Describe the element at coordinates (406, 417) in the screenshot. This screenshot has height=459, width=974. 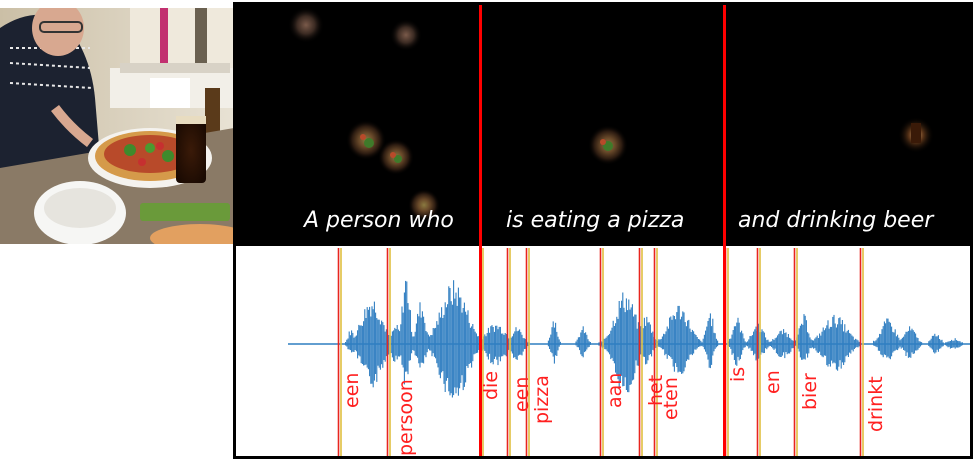
I see `word-label-1: persoon` at that location.